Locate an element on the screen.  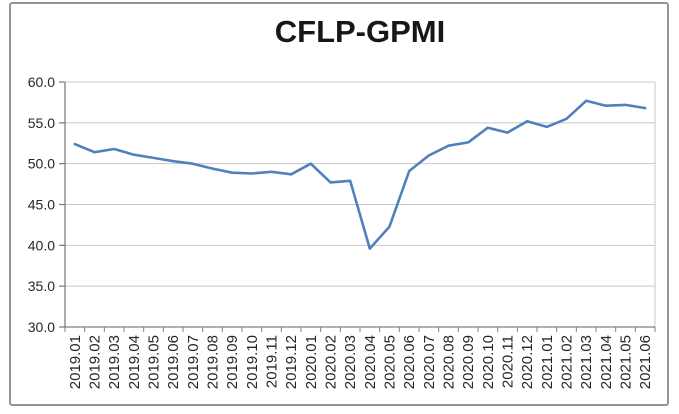
x-tick-label: 2020.07 is located at coordinates (429, 362).